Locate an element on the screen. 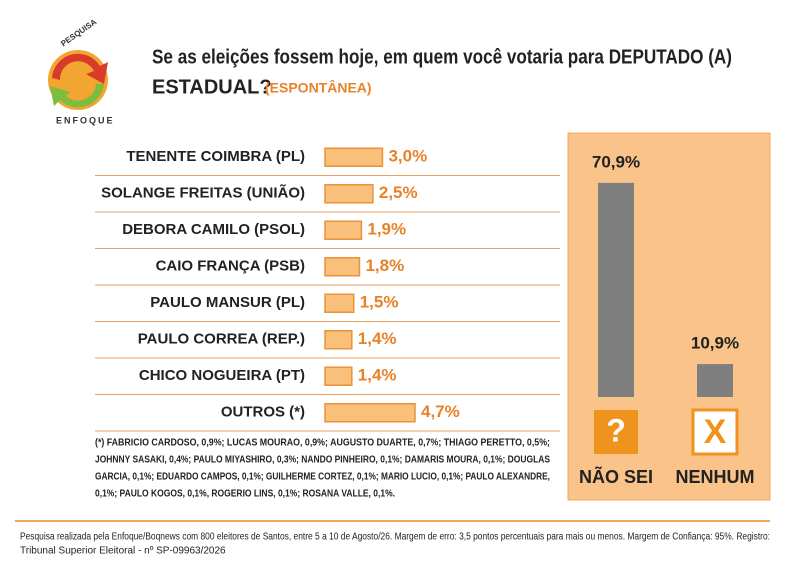 The width and height of the screenshot is (800, 566). value-label: 4,7% is located at coordinates (440, 411).